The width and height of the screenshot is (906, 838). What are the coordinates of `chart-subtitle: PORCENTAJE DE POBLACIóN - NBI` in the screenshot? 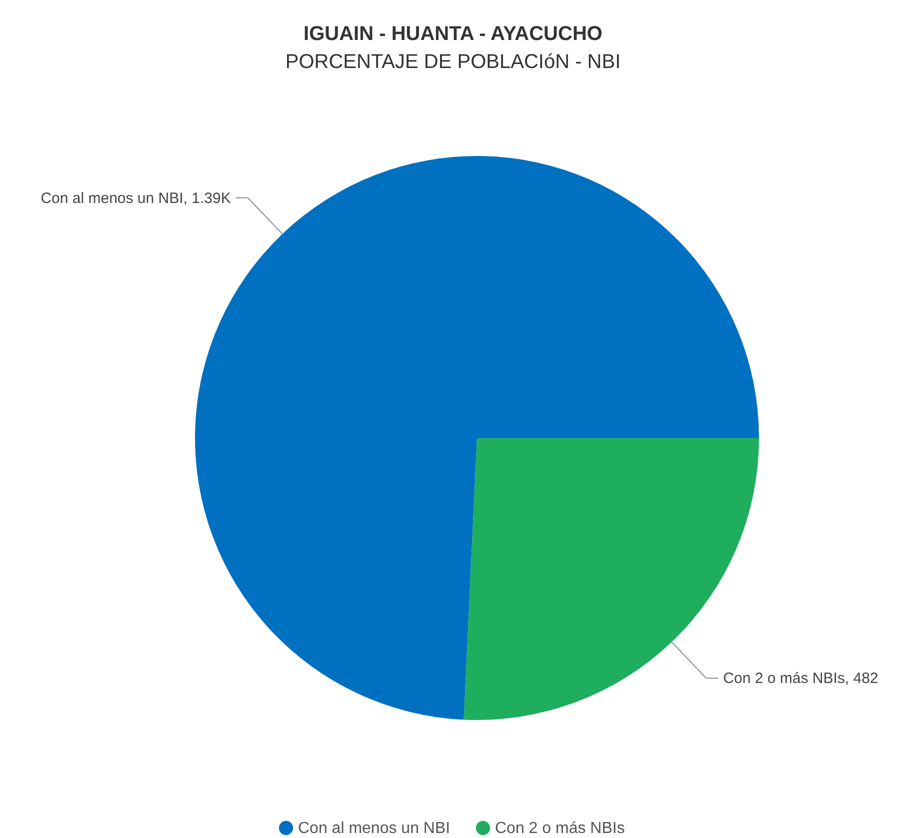 It's located at (453, 62).